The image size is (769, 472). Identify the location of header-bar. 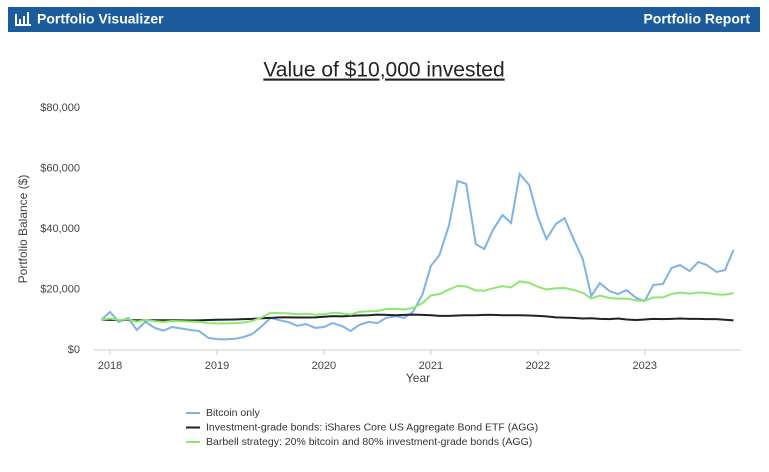
(384, 19).